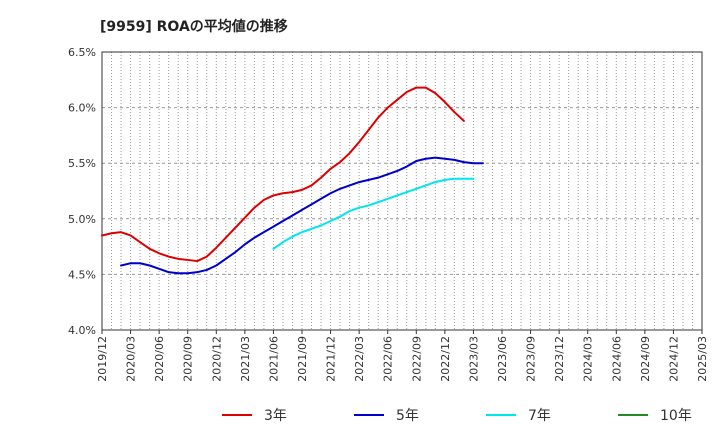  What do you see at coordinates (82, 330) in the screenshot?
I see `y-tick-label: 4.0%` at bounding box center [82, 330].